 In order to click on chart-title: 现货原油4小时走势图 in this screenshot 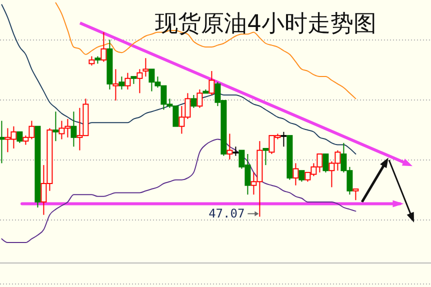, I will do `click(266, 24)`.